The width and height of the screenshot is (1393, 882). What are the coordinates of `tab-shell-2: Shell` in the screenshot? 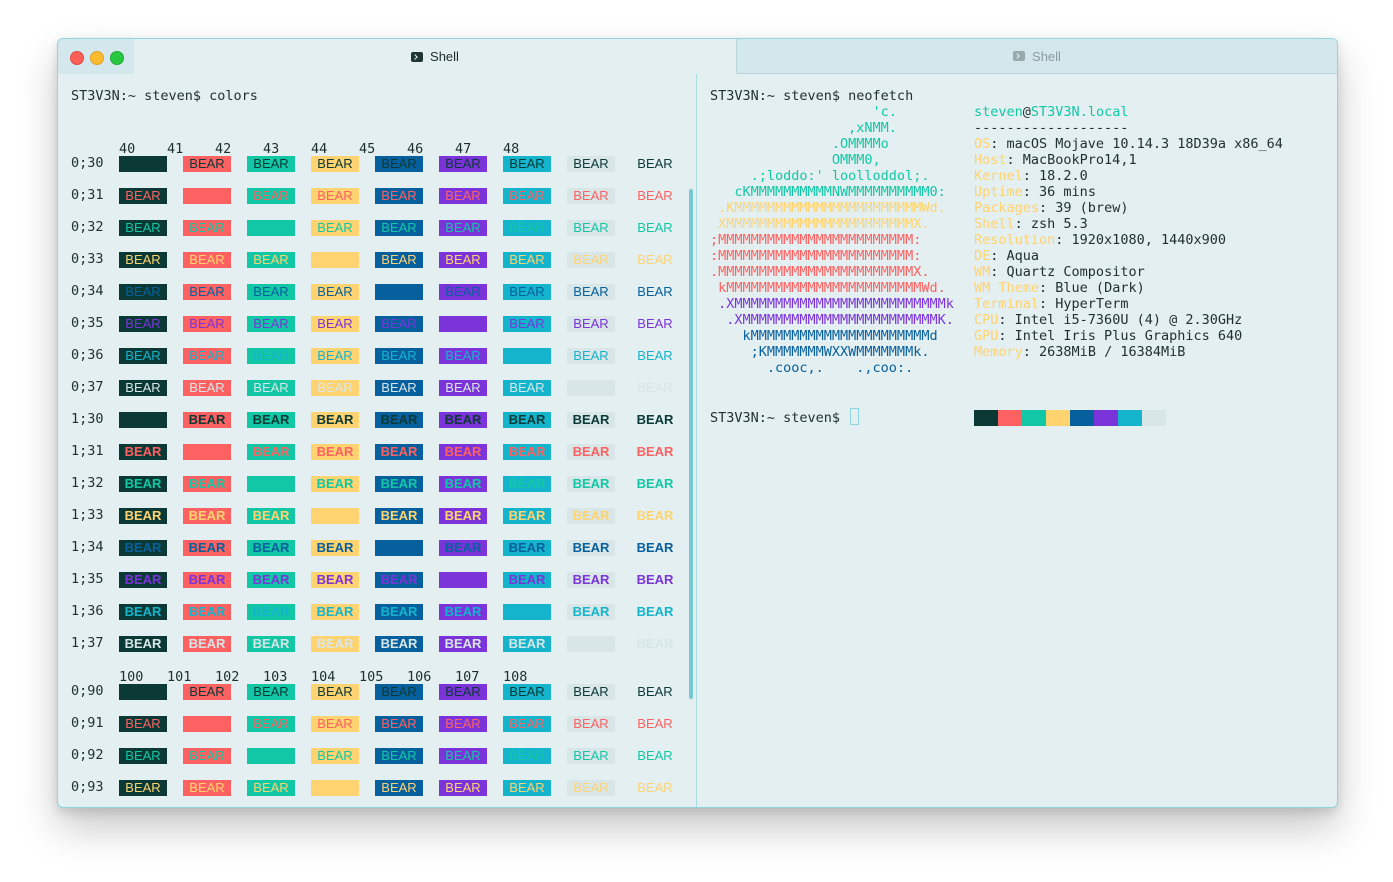 It's located at (1036, 56).